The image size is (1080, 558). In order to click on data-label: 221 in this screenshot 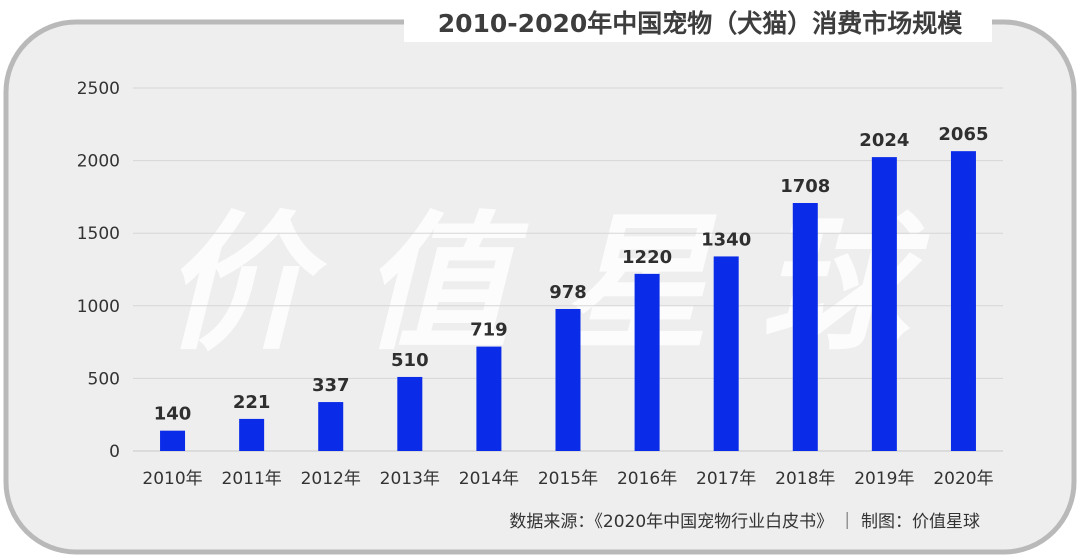, I will do `click(252, 402)`.